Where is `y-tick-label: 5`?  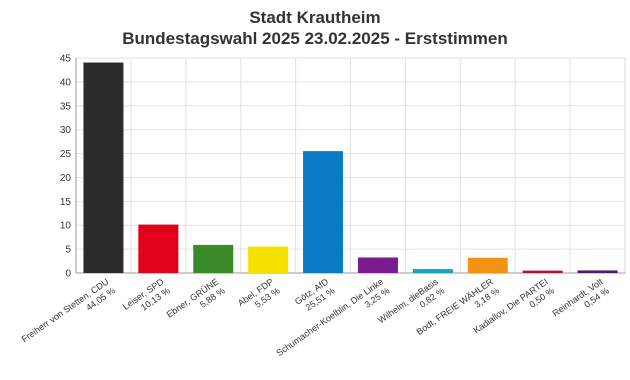
y-tick-label: 5 is located at coordinates (68, 250).